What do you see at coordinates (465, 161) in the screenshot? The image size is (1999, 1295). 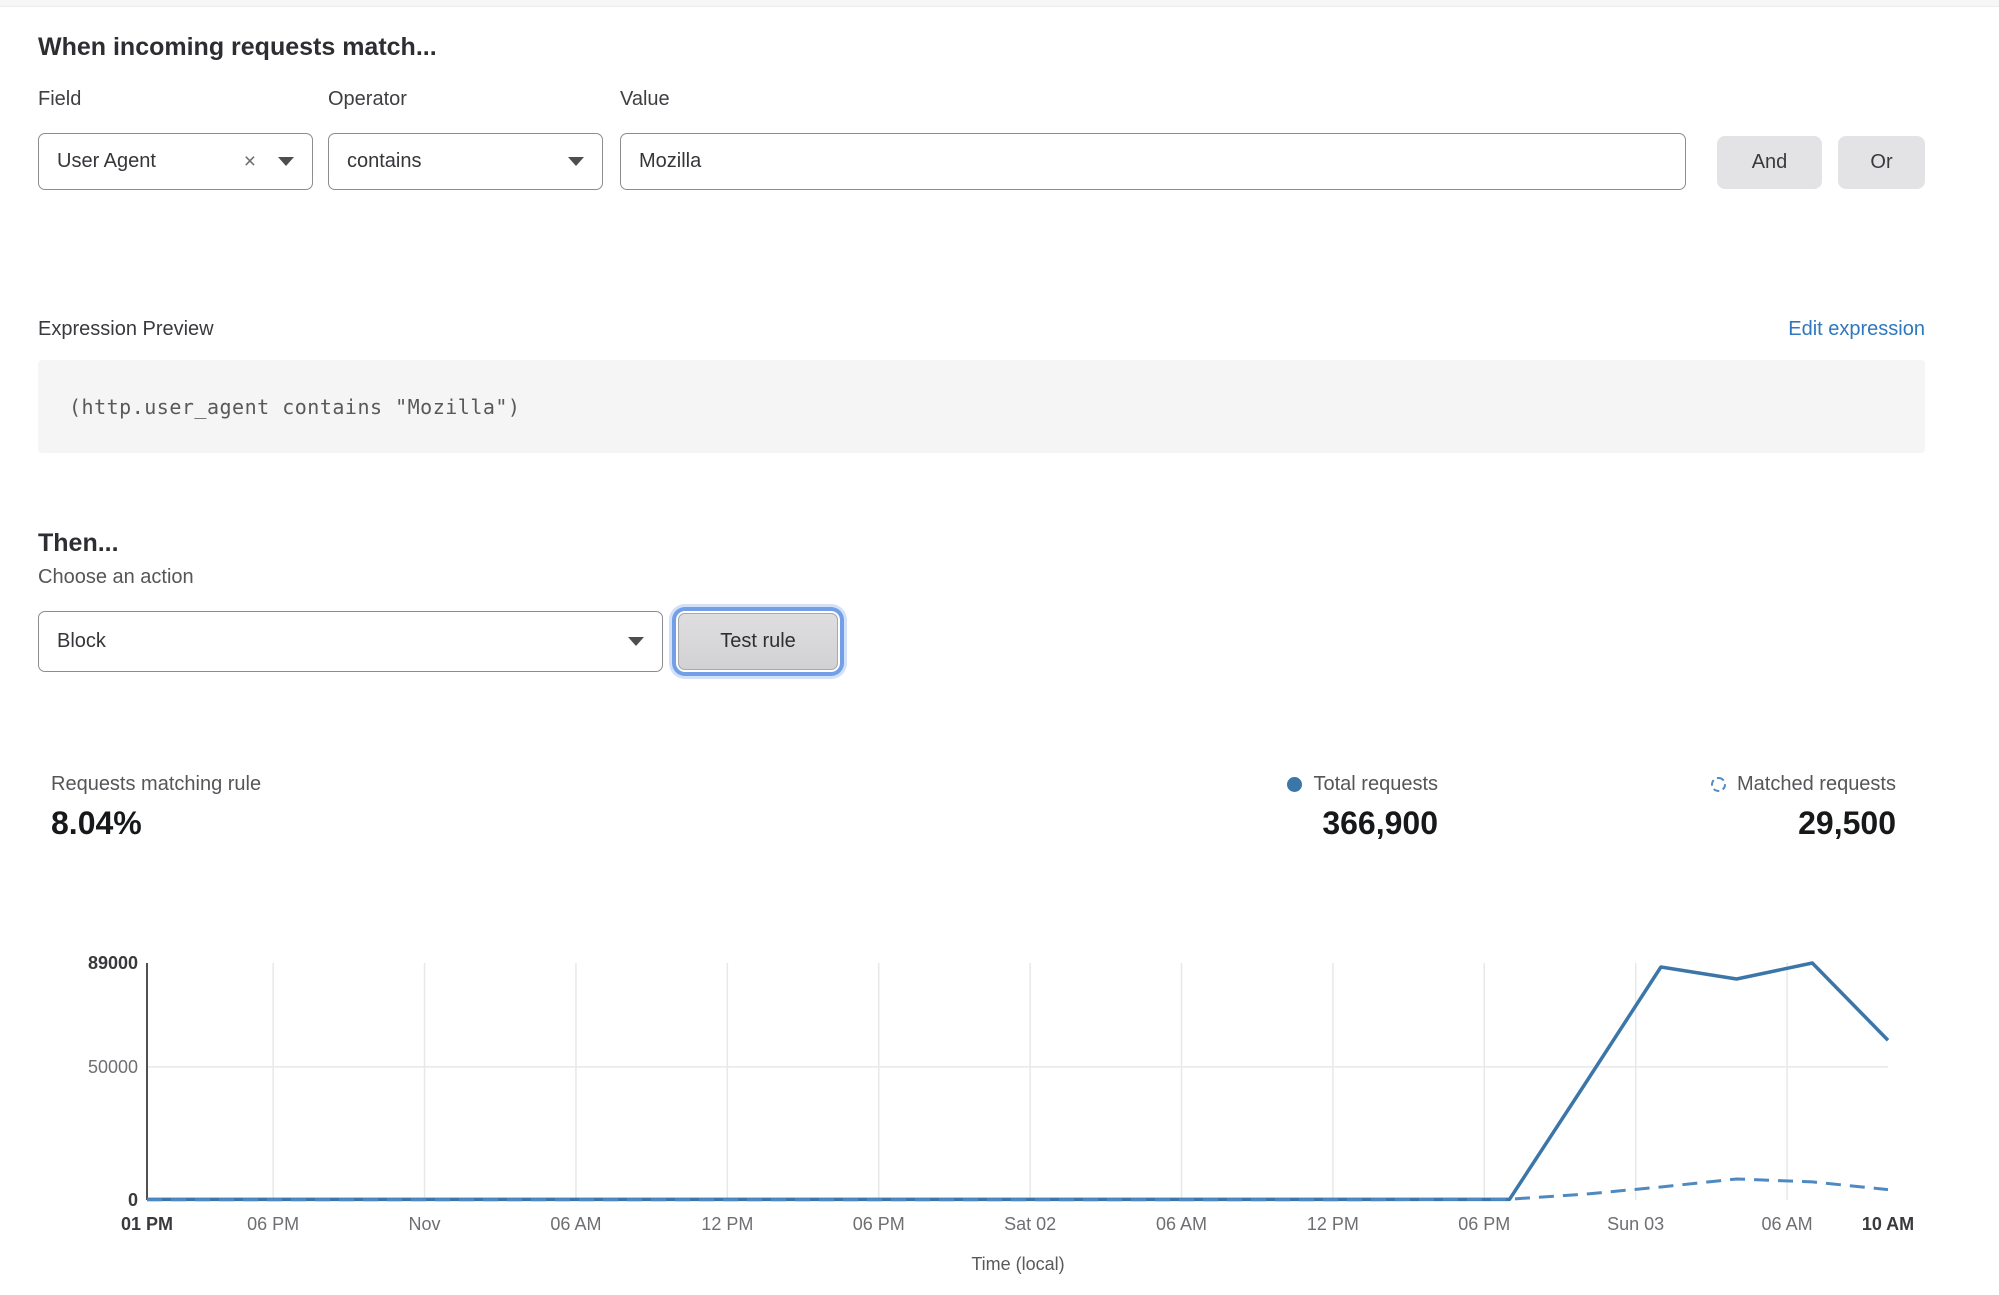 I see `operator-select: contains` at bounding box center [465, 161].